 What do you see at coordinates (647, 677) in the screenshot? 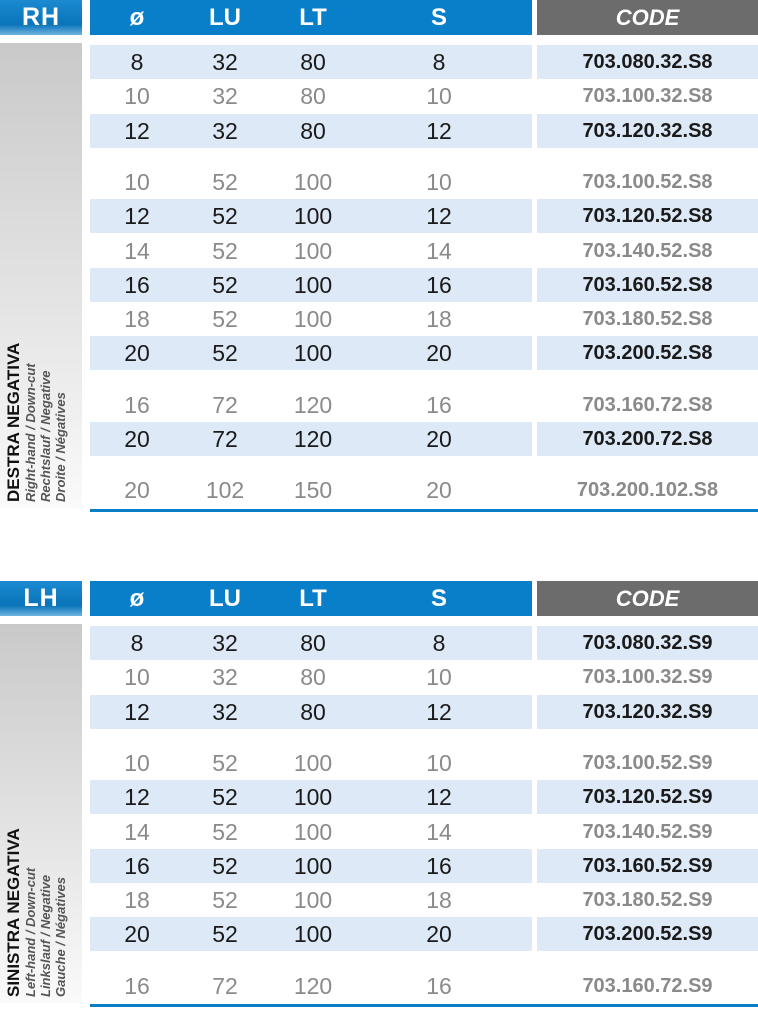
I see `product-code: 703.100.32.S9` at bounding box center [647, 677].